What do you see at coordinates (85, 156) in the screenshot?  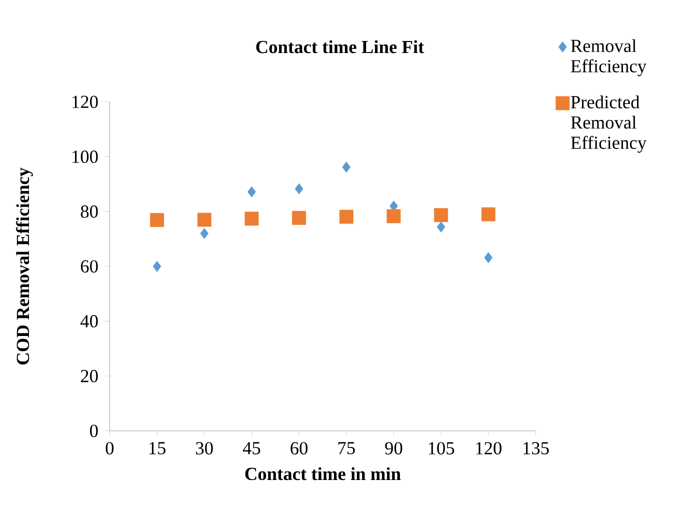 I see `y-tick-label: 100` at bounding box center [85, 156].